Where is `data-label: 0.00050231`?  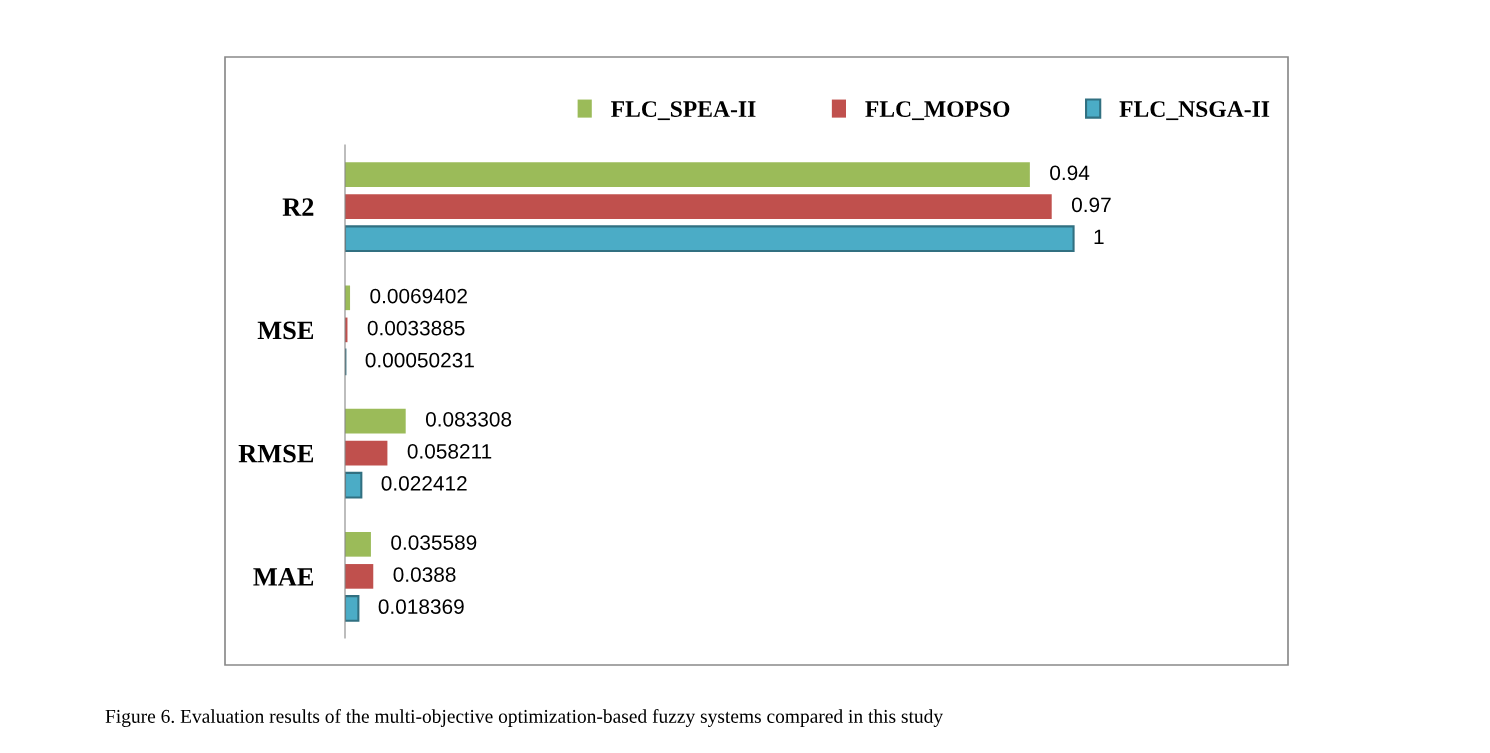
data-label: 0.00050231 is located at coordinates (419, 360).